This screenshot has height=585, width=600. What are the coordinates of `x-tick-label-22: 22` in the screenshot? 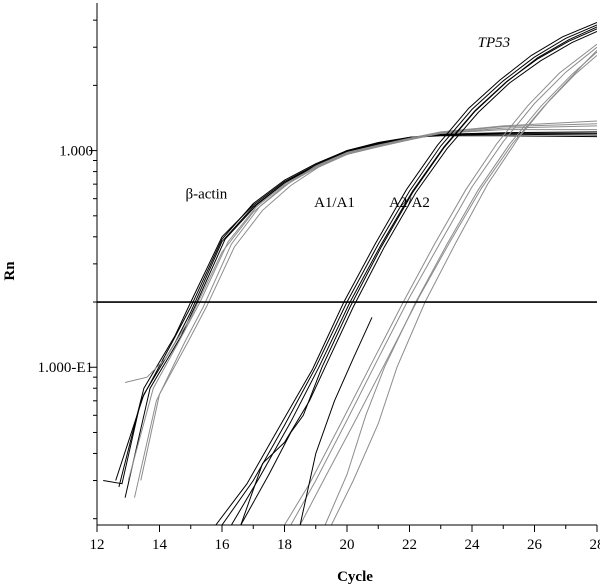 It's located at (409, 545).